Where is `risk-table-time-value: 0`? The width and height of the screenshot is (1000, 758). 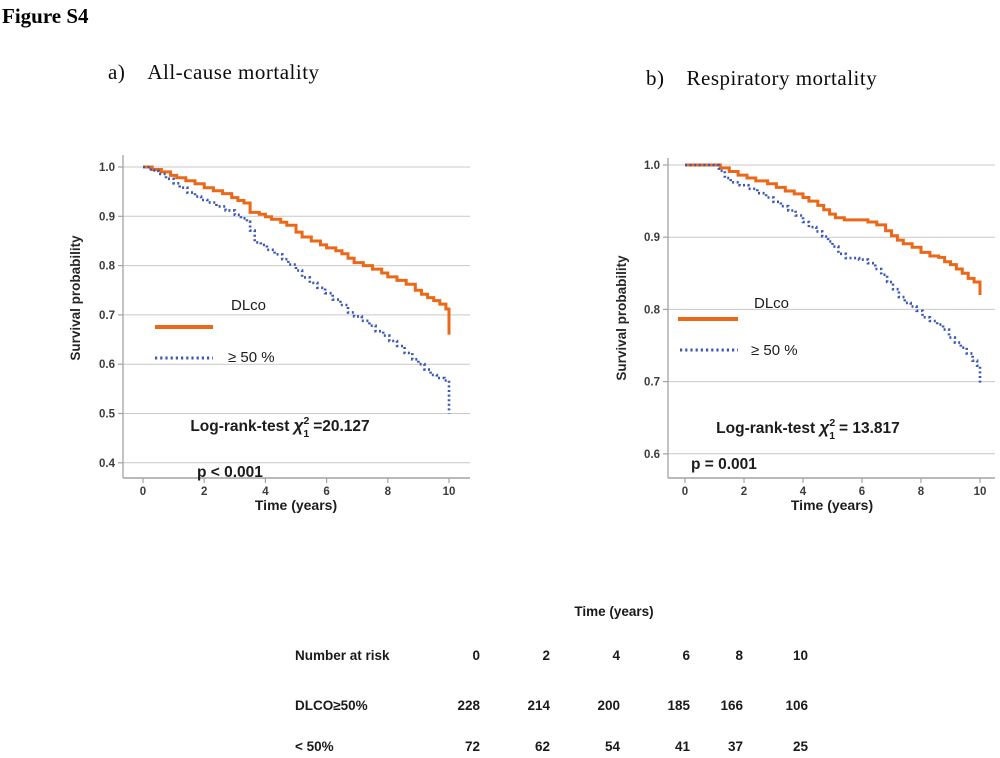 risk-table-time-value: 0 is located at coordinates (476, 655).